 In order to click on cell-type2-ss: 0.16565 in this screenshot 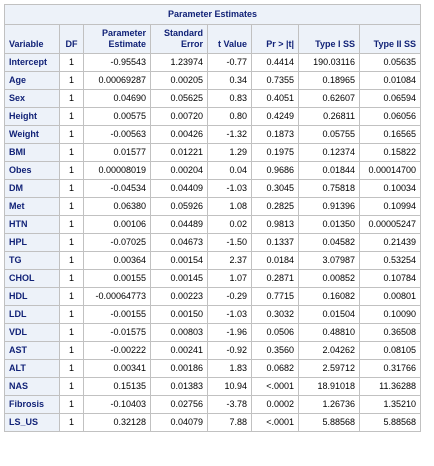, I will do `click(390, 134)`.